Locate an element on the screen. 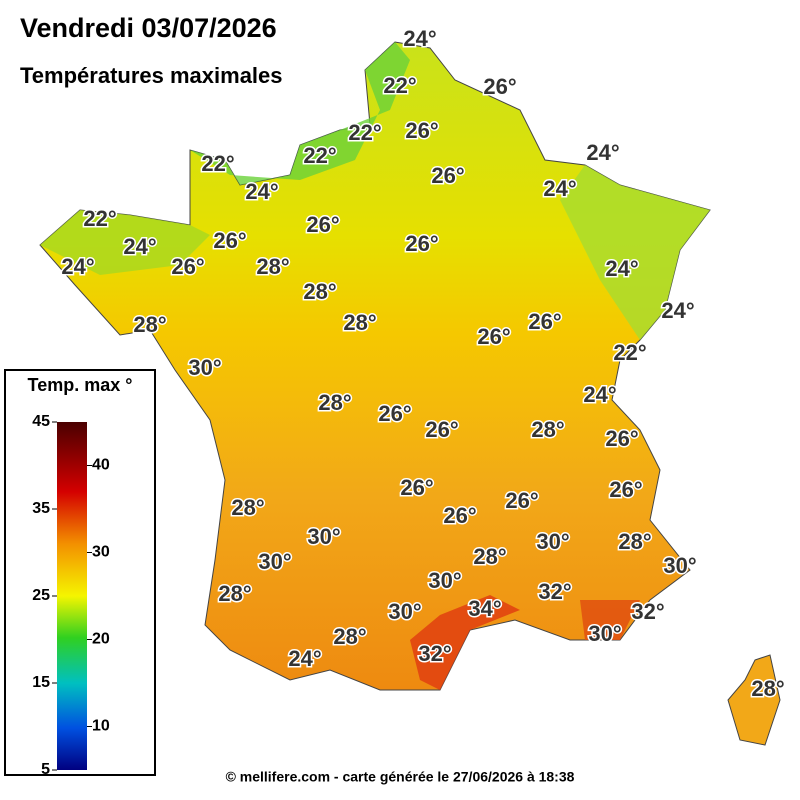 This screenshot has height=800, width=800. hot-zone-east is located at coordinates (610, 620).